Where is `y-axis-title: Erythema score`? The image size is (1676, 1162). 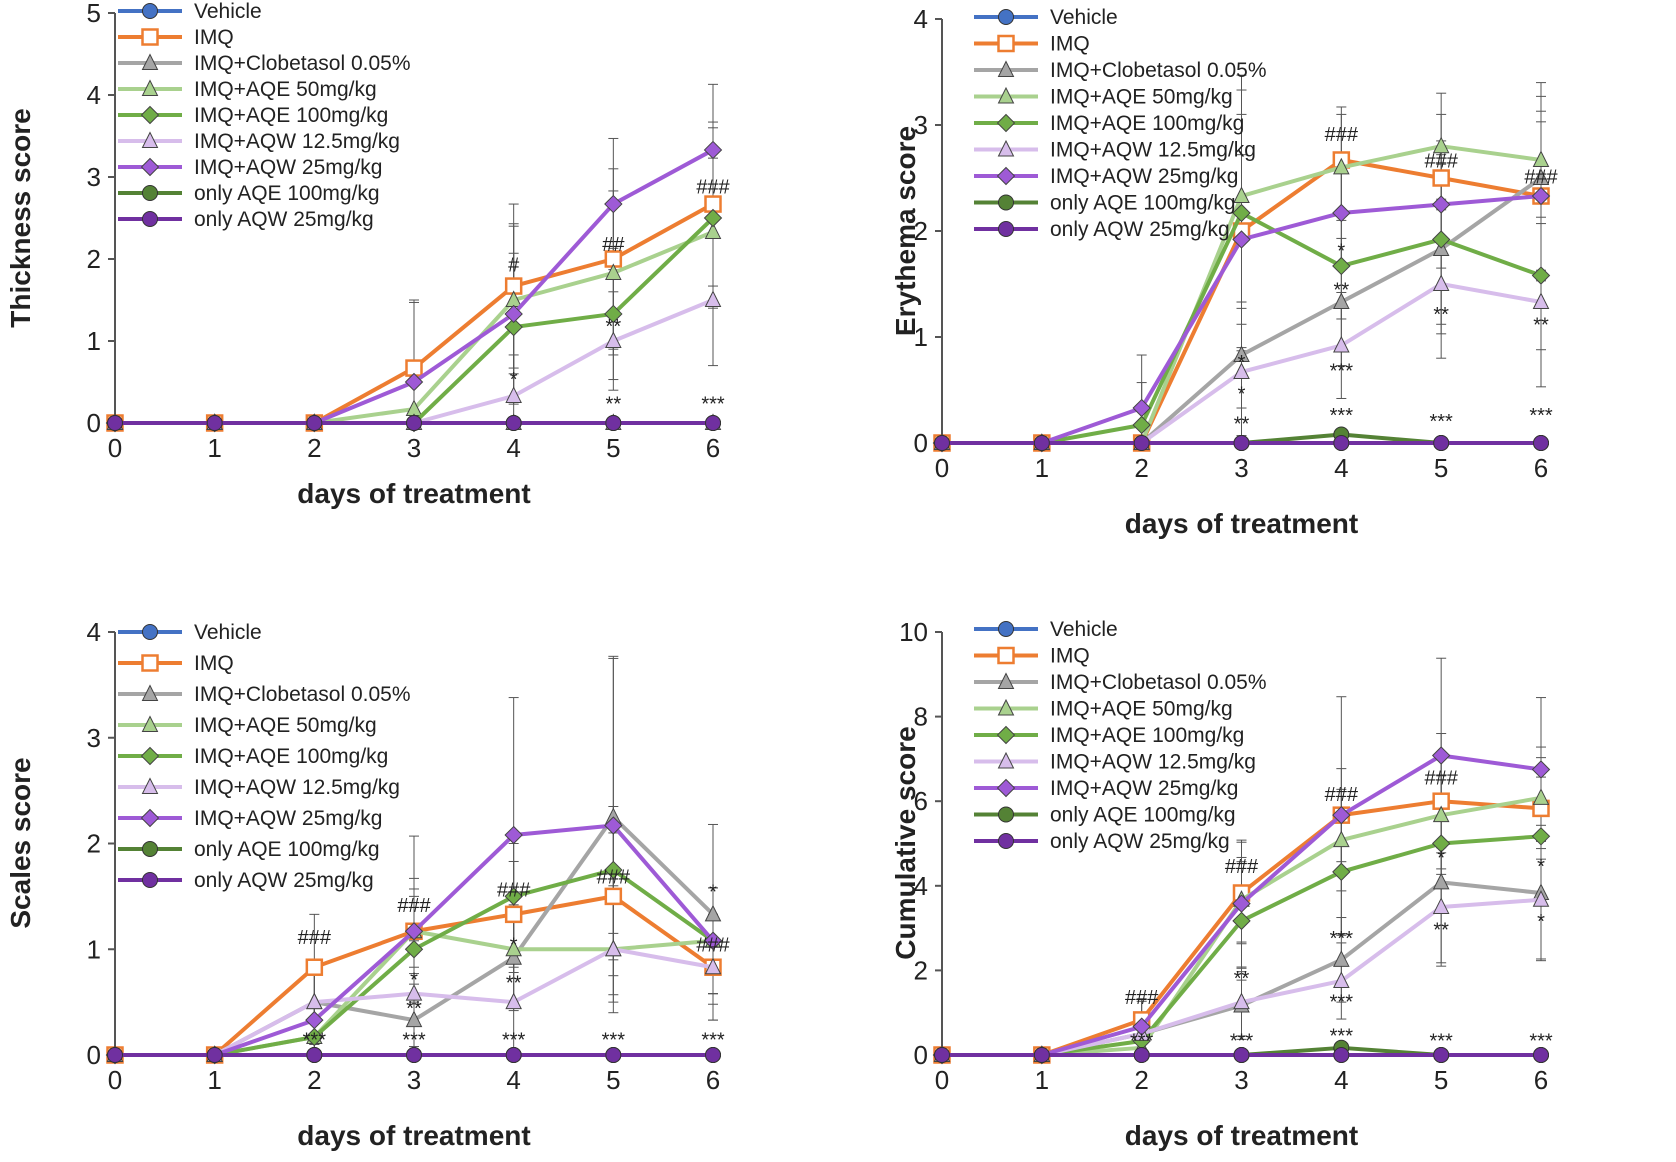 y-axis-title: Erythema score is located at coordinates (905, 231).